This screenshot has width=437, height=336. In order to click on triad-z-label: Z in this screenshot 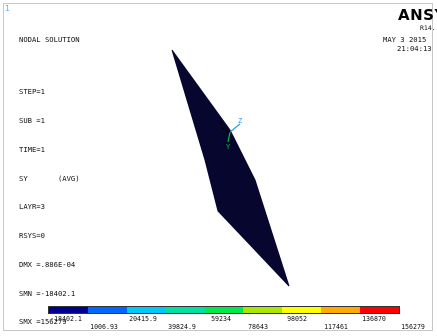, I will do `click(240, 121)`.